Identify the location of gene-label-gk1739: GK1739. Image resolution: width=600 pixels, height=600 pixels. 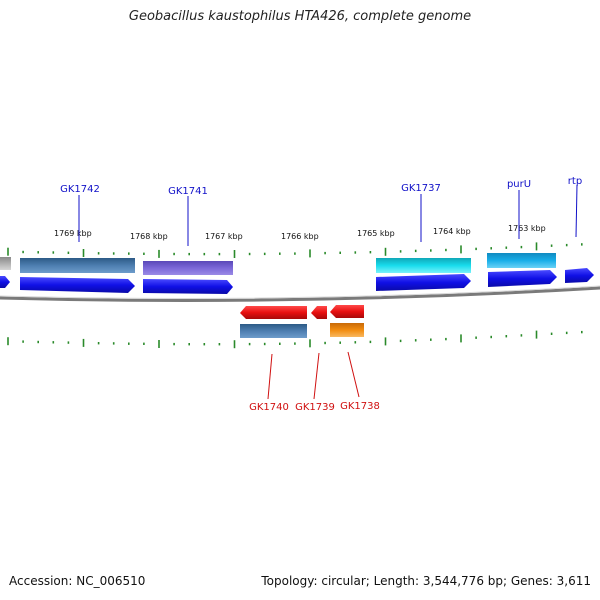
(315, 407).